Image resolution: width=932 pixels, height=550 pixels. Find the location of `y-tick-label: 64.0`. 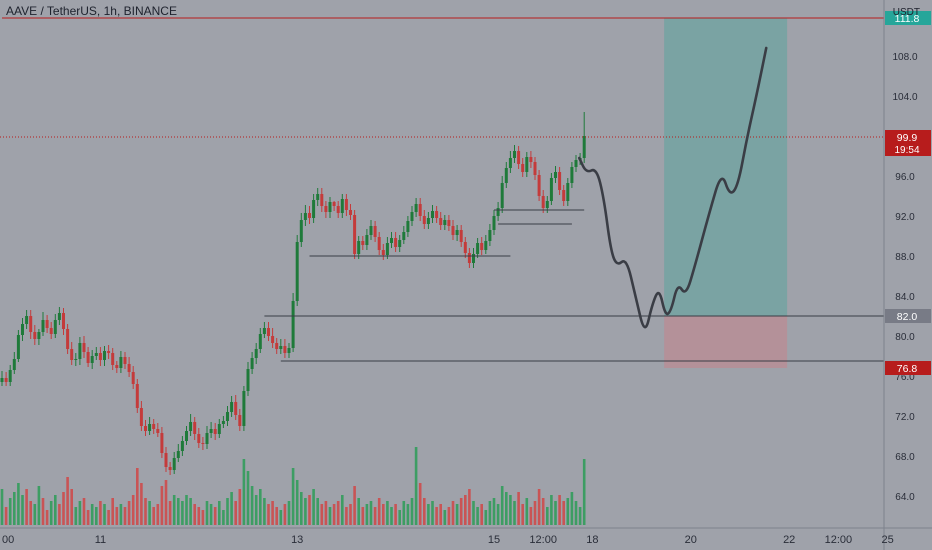

y-tick-label: 64.0 is located at coordinates (905, 497).